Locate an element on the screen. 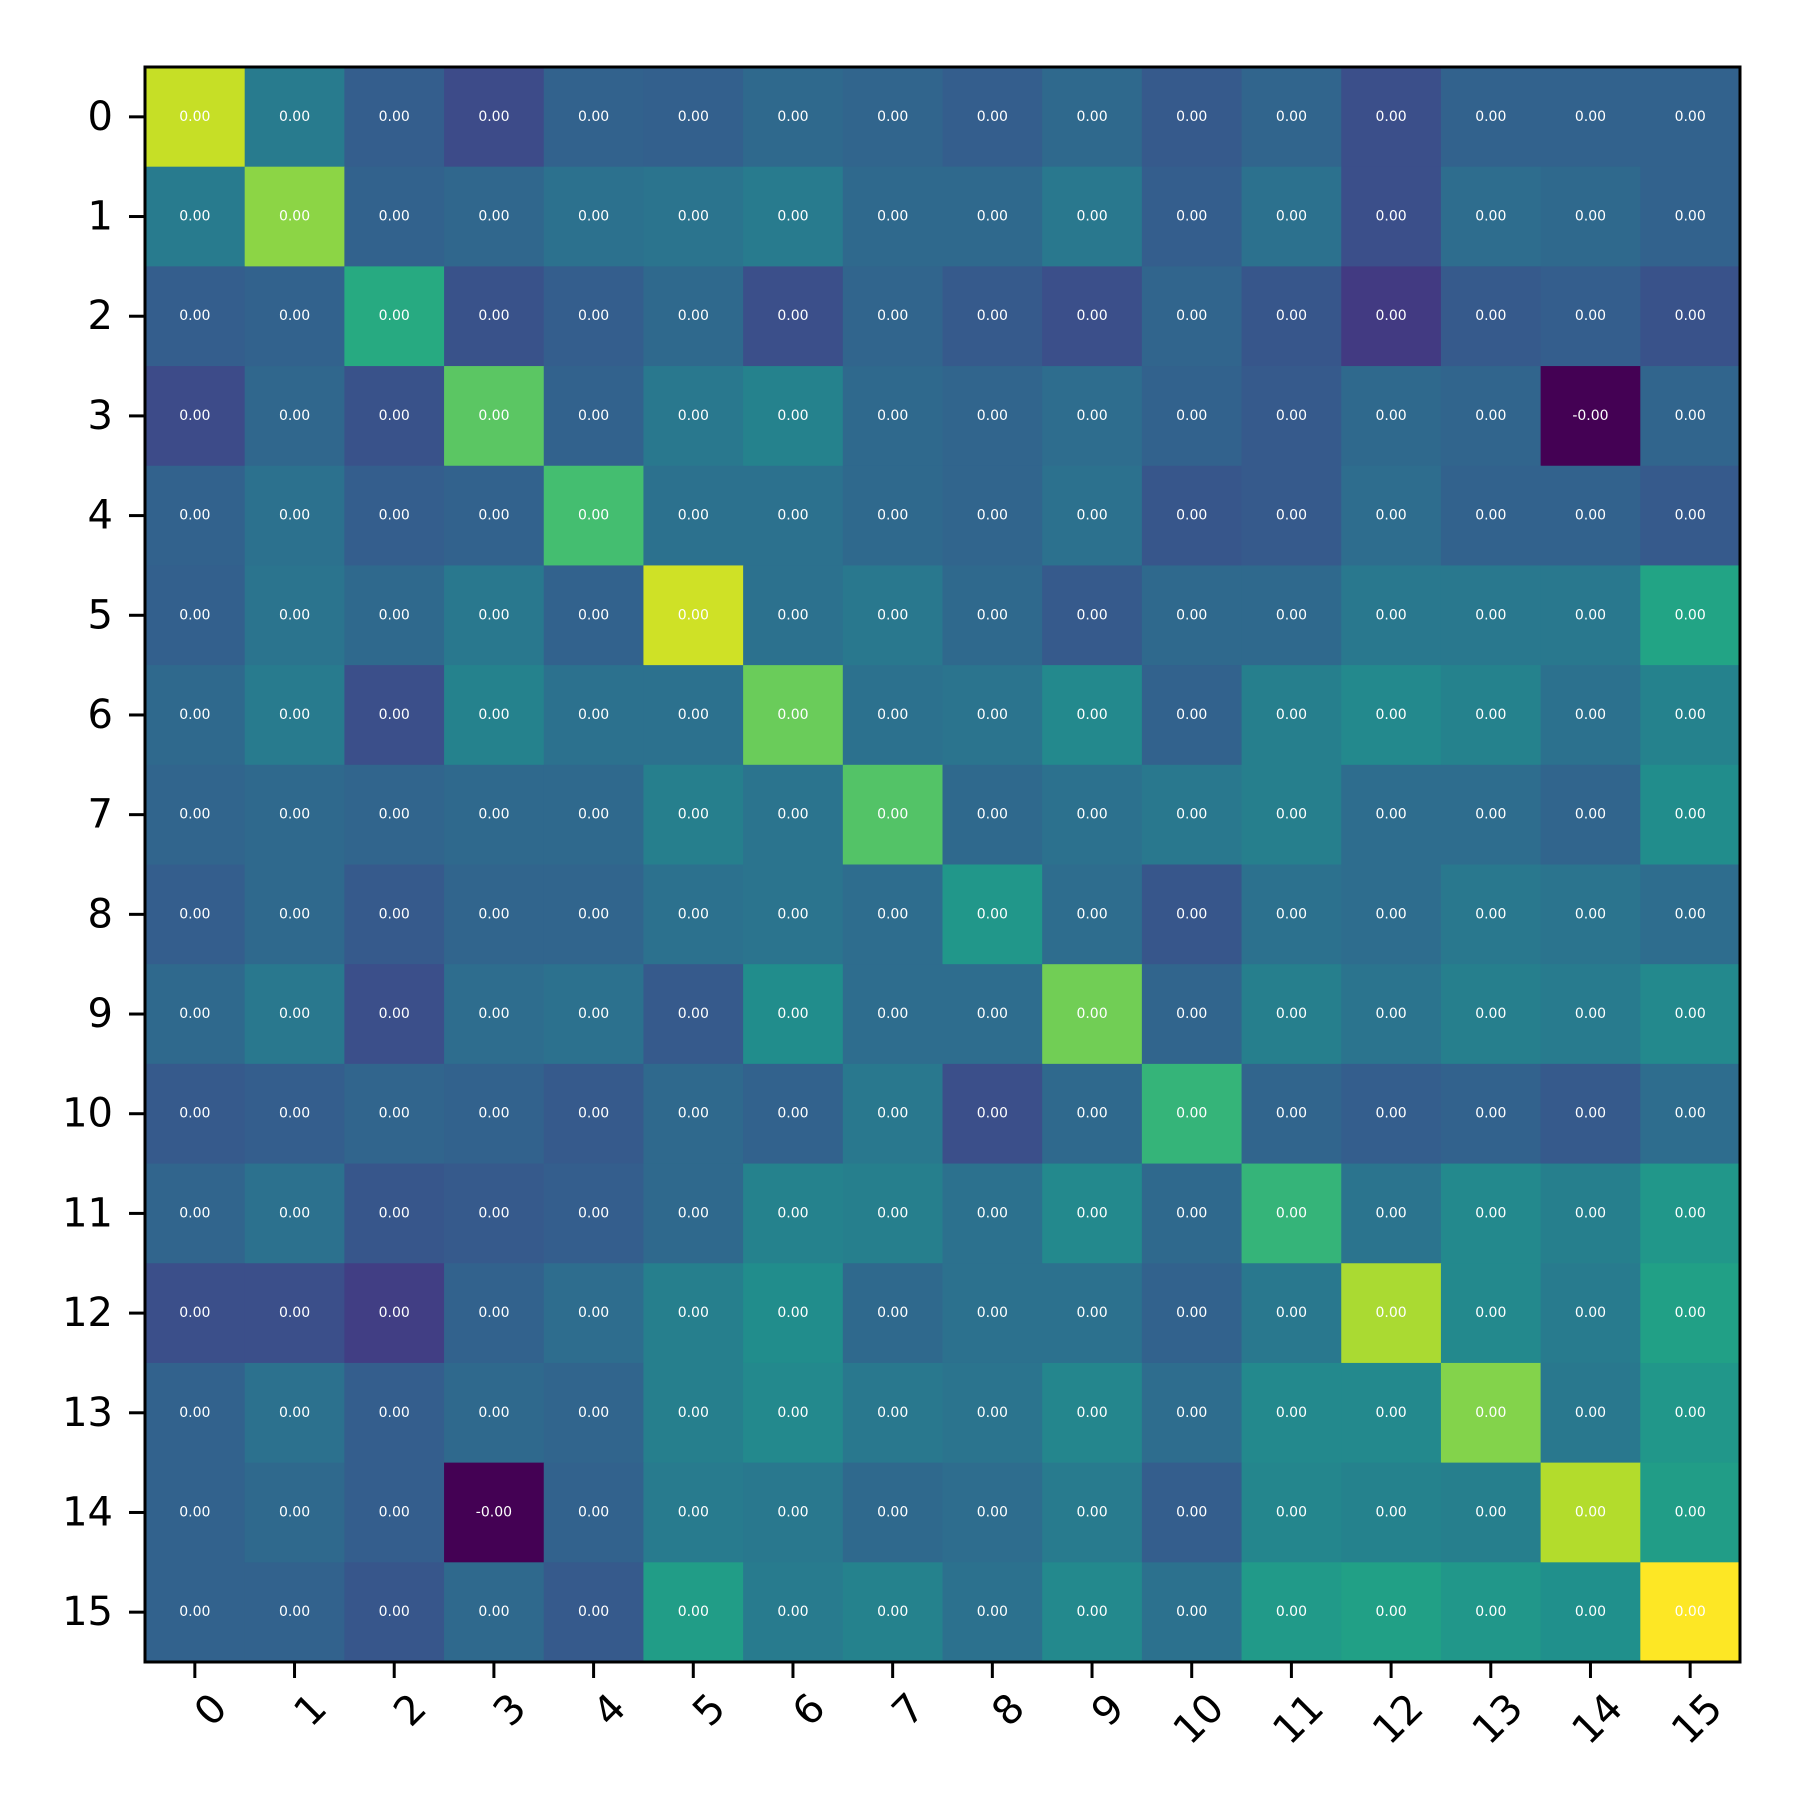  heatmap-cell-r11-c7 is located at coordinates (893, 1213).